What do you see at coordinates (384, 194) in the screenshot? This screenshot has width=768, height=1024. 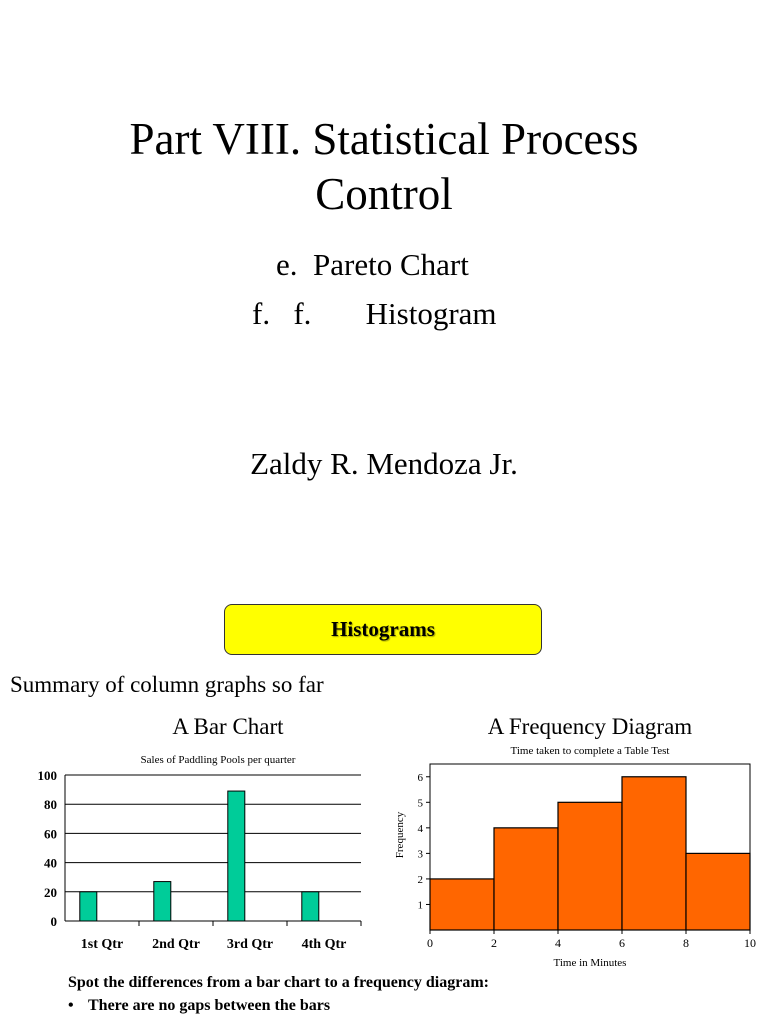 I see `slide-title-line-2: Control` at bounding box center [384, 194].